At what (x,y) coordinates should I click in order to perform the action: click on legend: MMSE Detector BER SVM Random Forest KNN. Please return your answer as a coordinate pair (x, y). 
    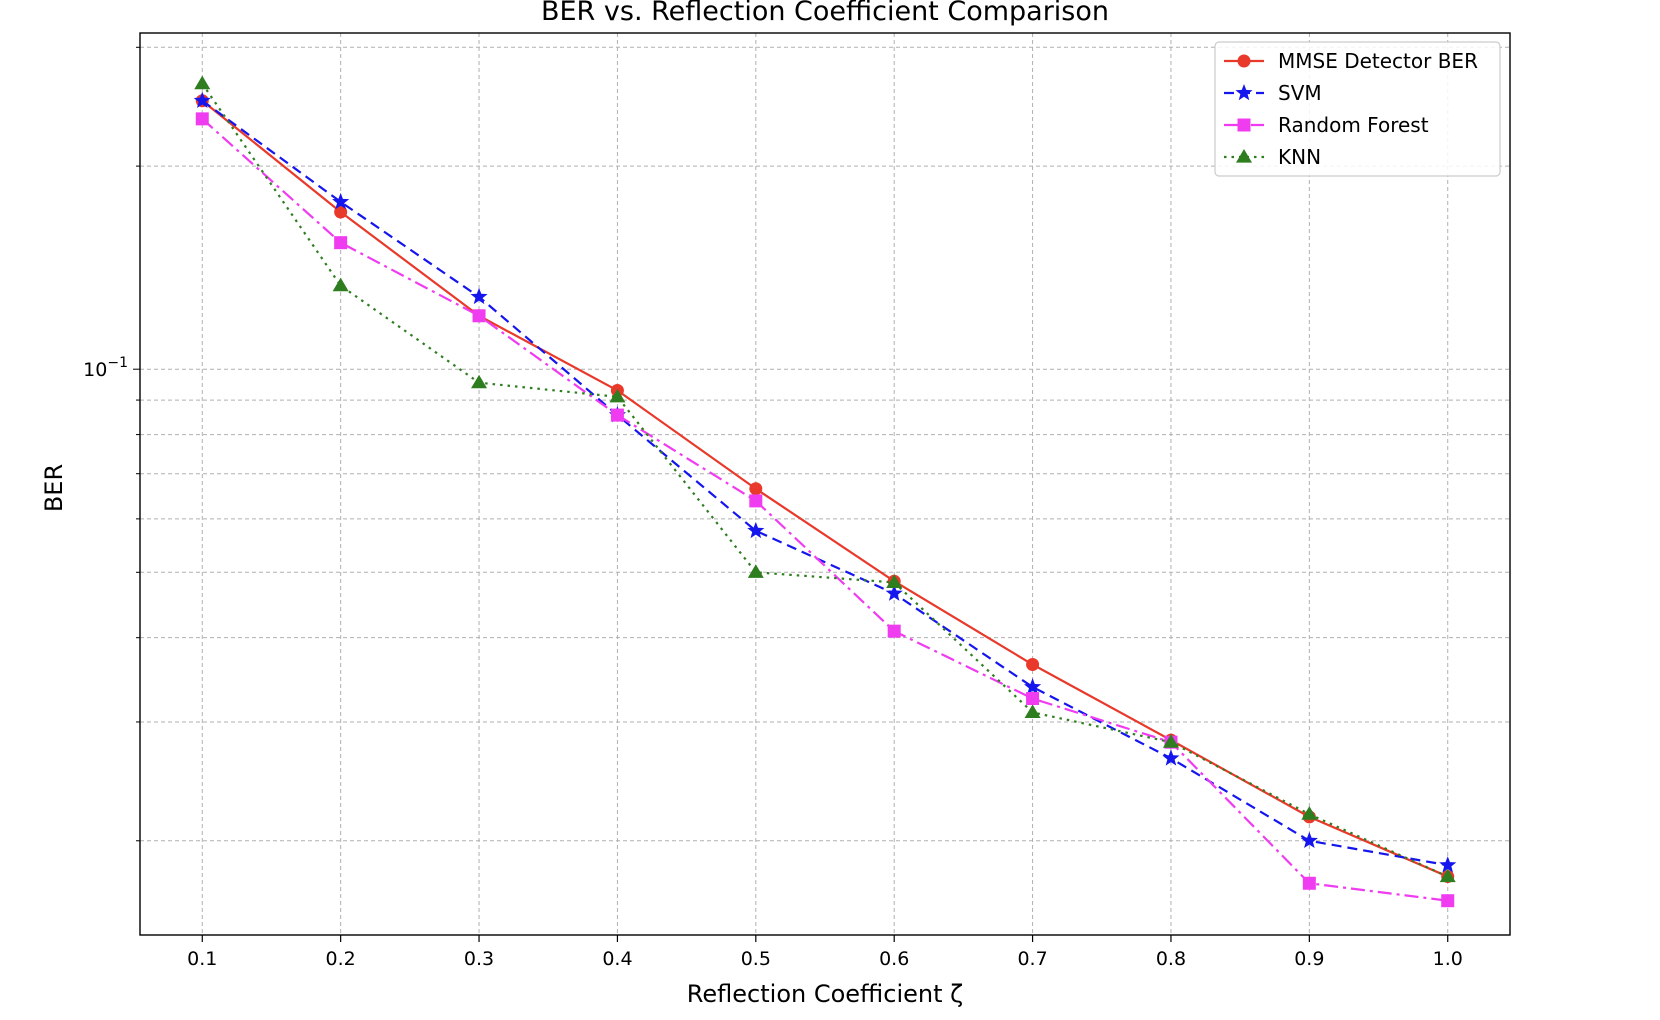
    Looking at the image, I should click on (1357, 109).